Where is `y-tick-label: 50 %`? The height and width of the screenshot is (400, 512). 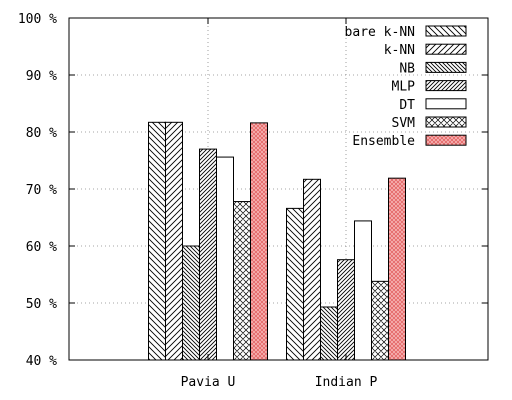 y-tick-label: 50 % is located at coordinates (41, 304).